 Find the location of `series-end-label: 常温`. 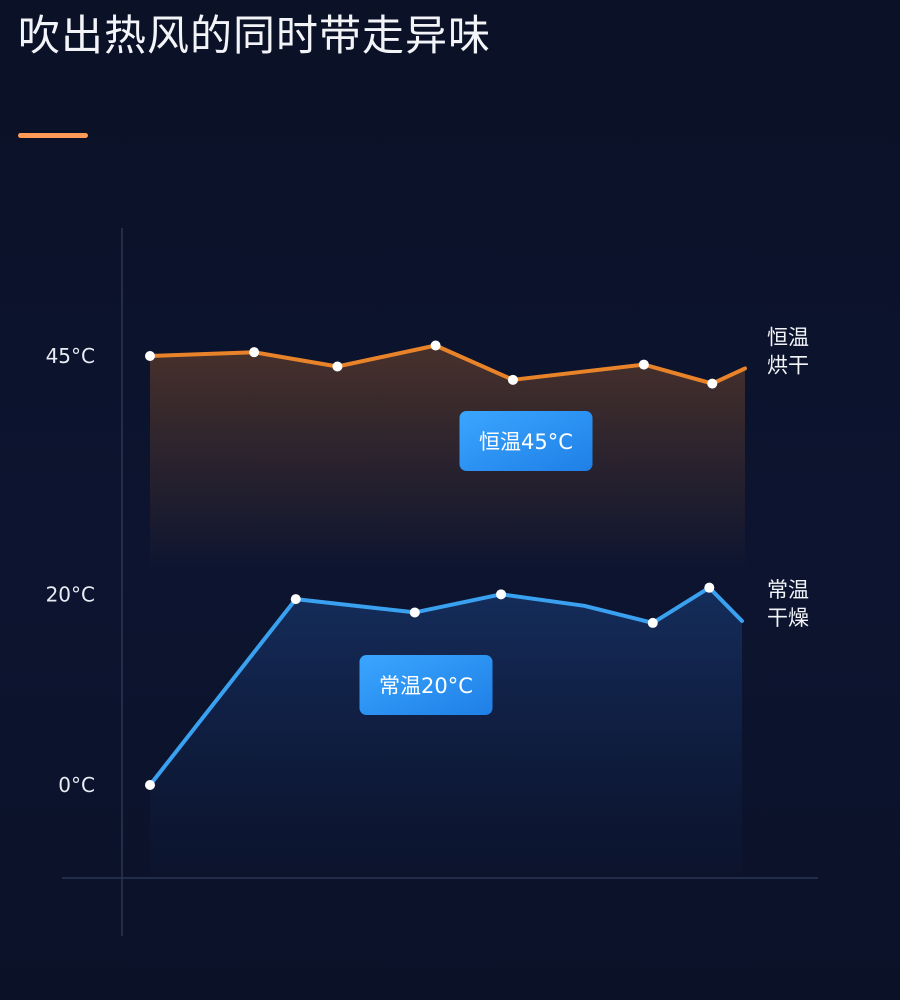

series-end-label: 常温 is located at coordinates (788, 590).